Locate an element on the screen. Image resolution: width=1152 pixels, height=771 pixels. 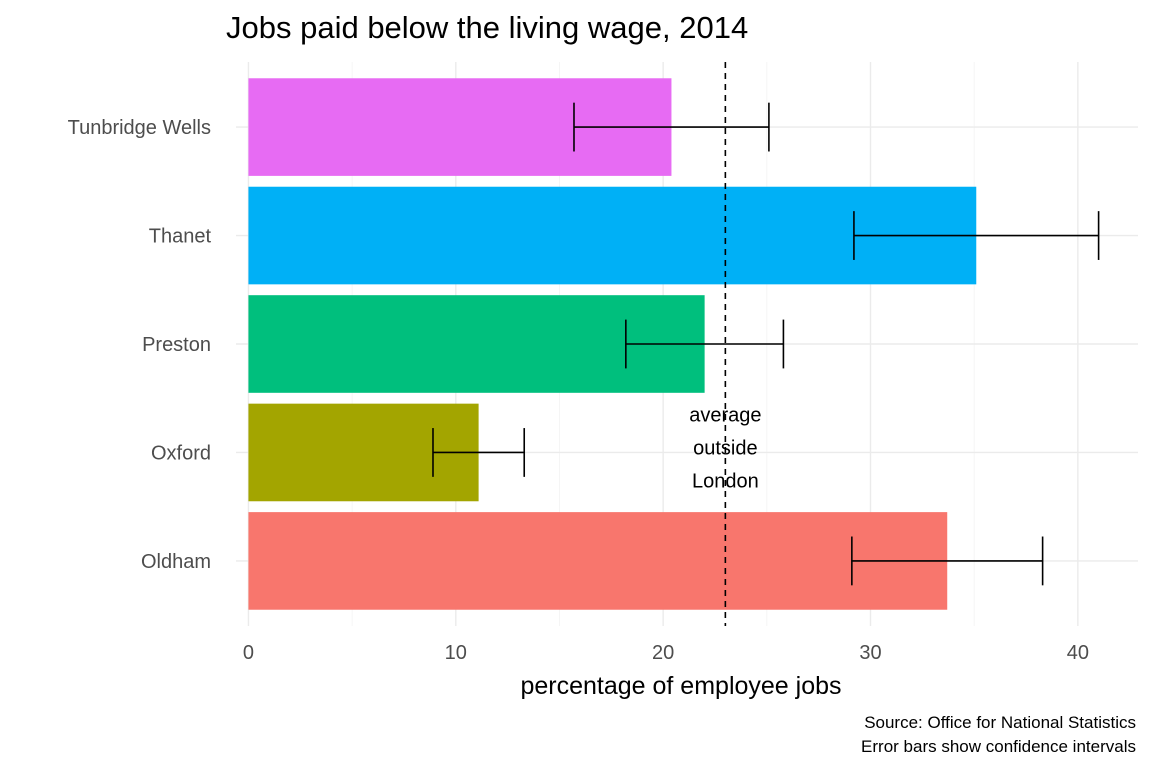
category-label: Oxford is located at coordinates (181, 453).